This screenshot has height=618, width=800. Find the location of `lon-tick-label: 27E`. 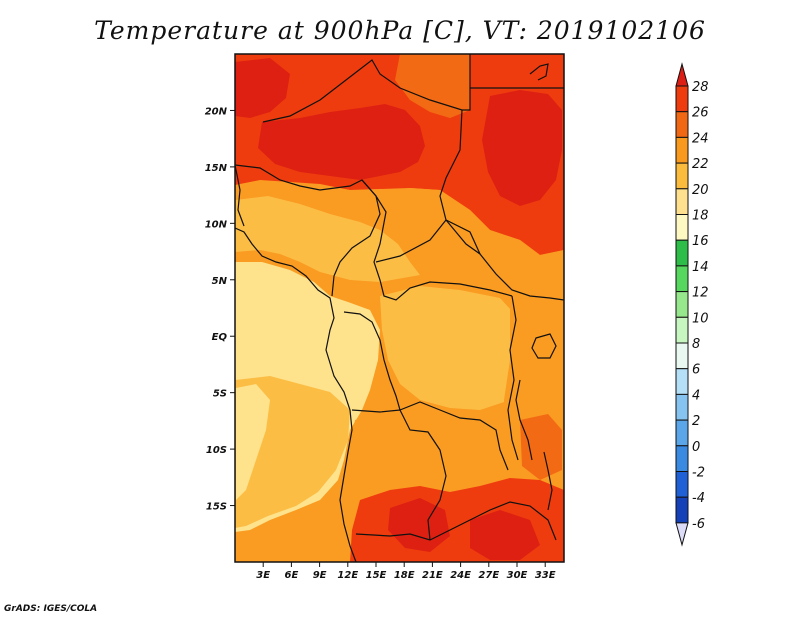

lon-tick-label: 27E is located at coordinates (488, 575).